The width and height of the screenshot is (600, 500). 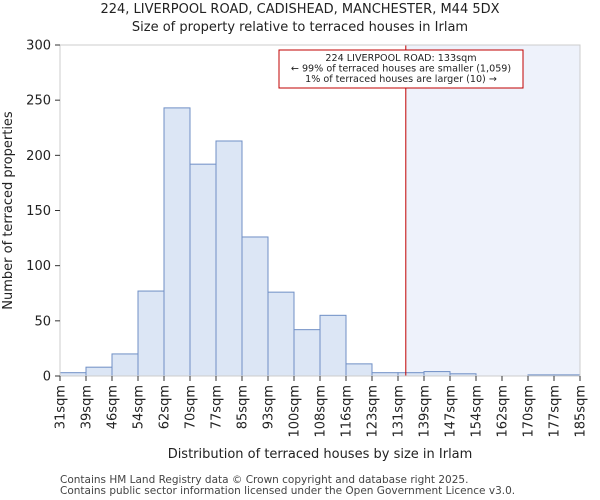 What do you see at coordinates (503, 411) in the screenshot?
I see `x-tick-label: 162sqm` at bounding box center [503, 411].